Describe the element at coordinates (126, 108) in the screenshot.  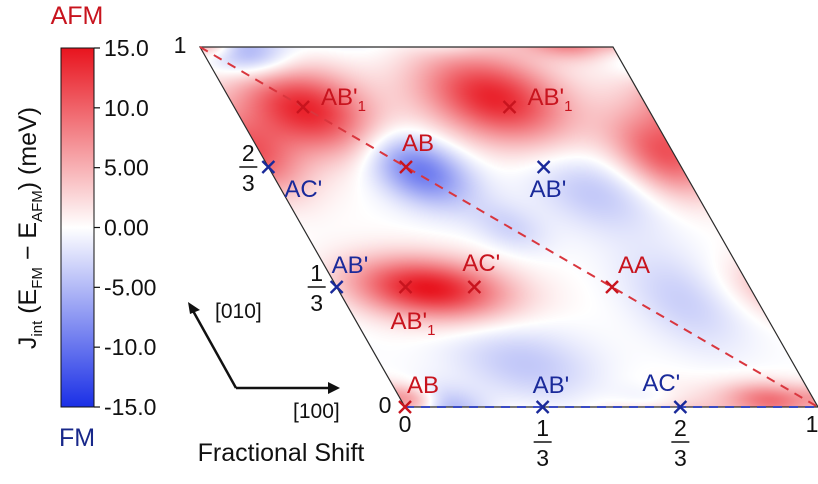
I see `colorbar-tick-label: 10.0` at that location.